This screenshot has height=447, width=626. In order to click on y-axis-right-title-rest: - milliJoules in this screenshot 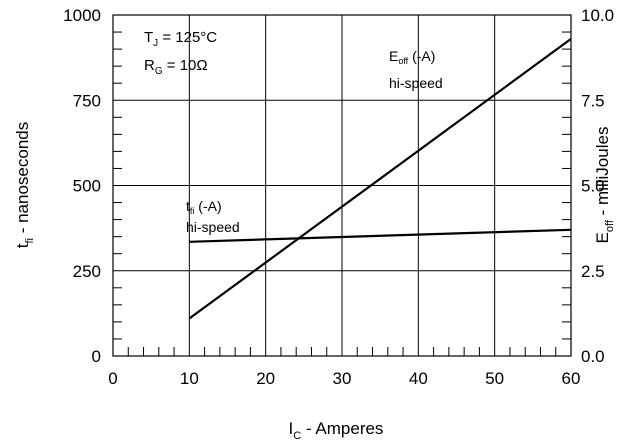, I will do `click(602, 174)`.